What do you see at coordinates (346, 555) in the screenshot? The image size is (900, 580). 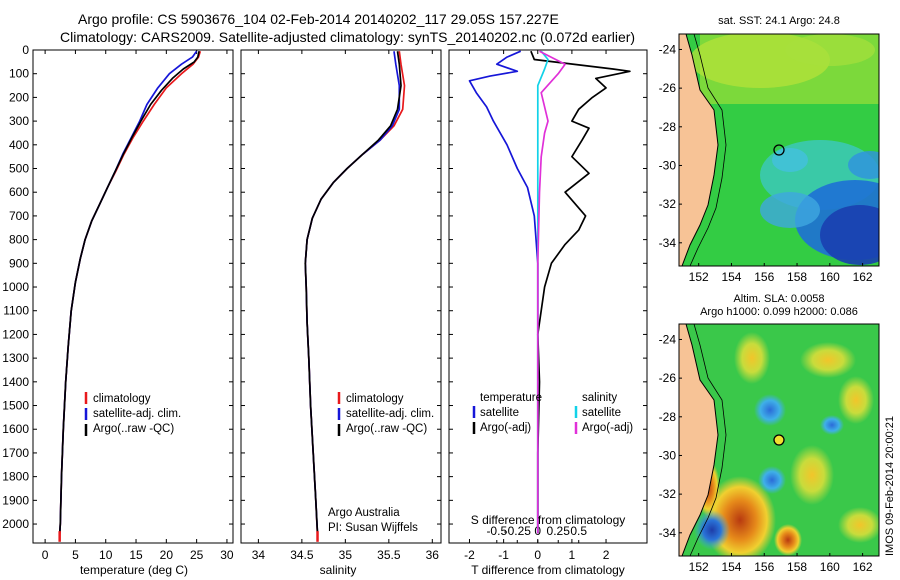 I see `x-tick-label: 35` at bounding box center [346, 555].